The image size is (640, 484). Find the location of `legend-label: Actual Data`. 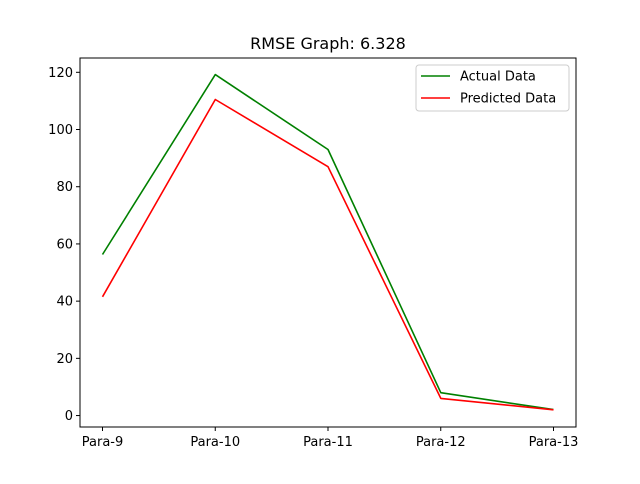

legend-label: Actual Data is located at coordinates (498, 77).